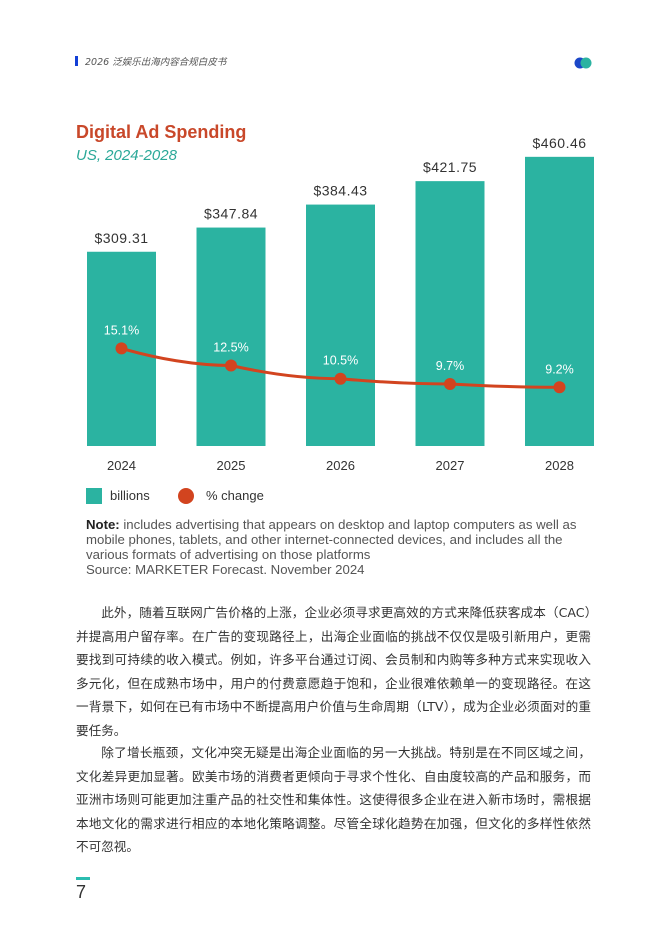 Image resolution: width=665 pixels, height=945 pixels. What do you see at coordinates (583, 63) in the screenshot?
I see `brand-logo-icon` at bounding box center [583, 63].